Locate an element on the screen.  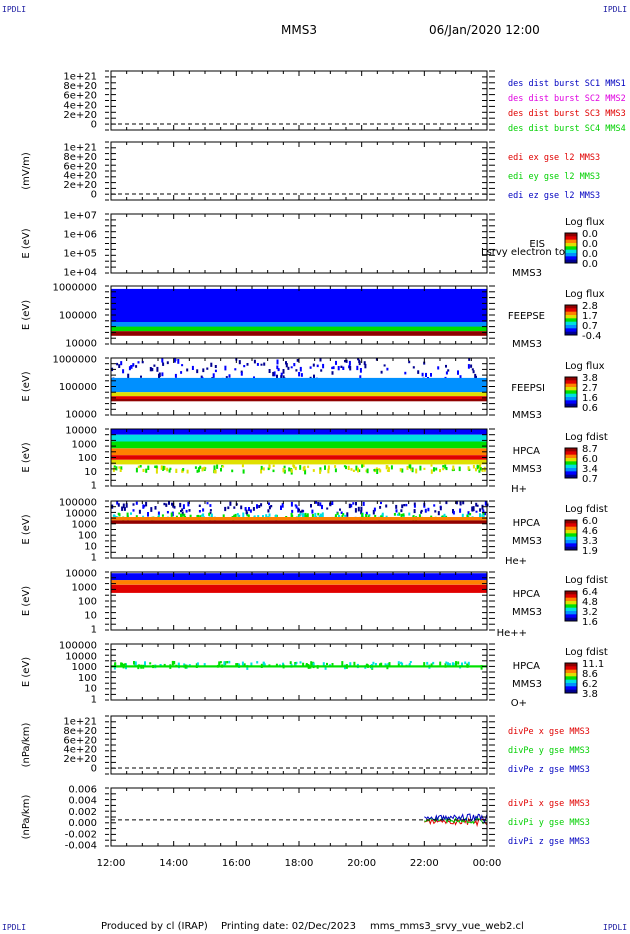
legend-entry: des dist burst SC3 MMS3 is located at coordinates (567, 114).